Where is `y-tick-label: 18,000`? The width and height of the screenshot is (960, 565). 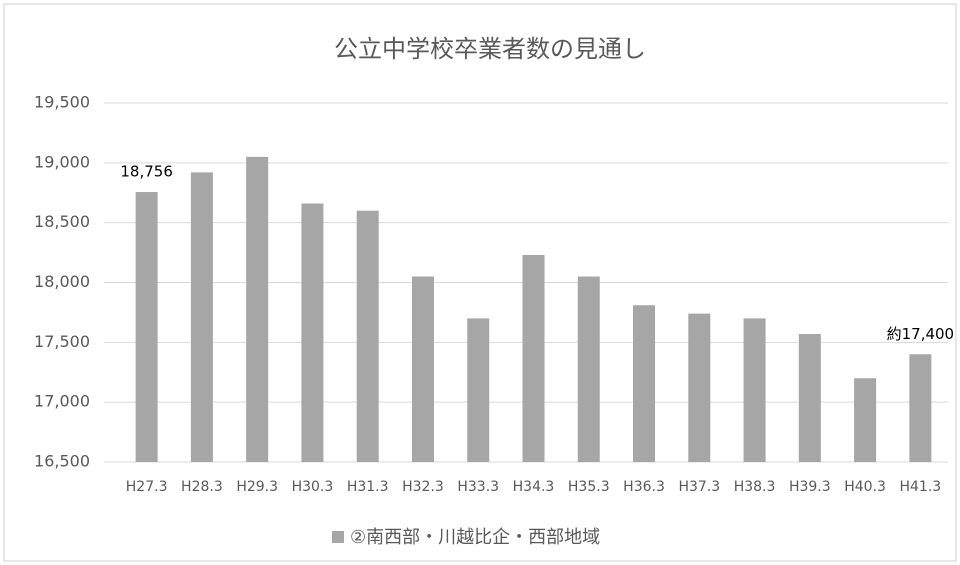
y-tick-label: 18,000 is located at coordinates (62, 281).